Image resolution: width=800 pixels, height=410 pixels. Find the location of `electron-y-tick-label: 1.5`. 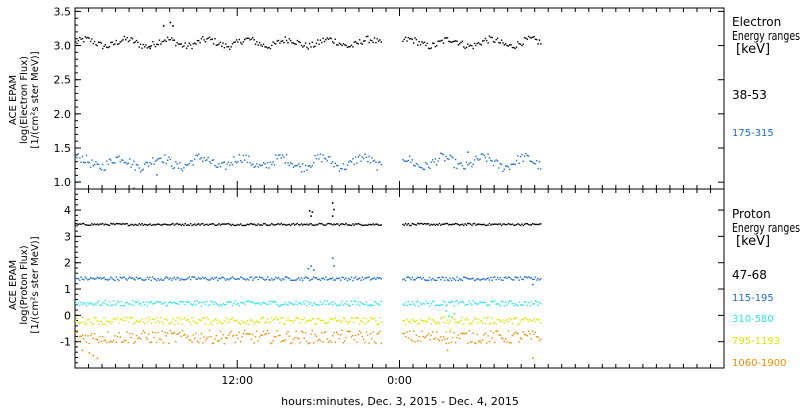

electron-y-tick-label: 1.5 is located at coordinates (63, 148).